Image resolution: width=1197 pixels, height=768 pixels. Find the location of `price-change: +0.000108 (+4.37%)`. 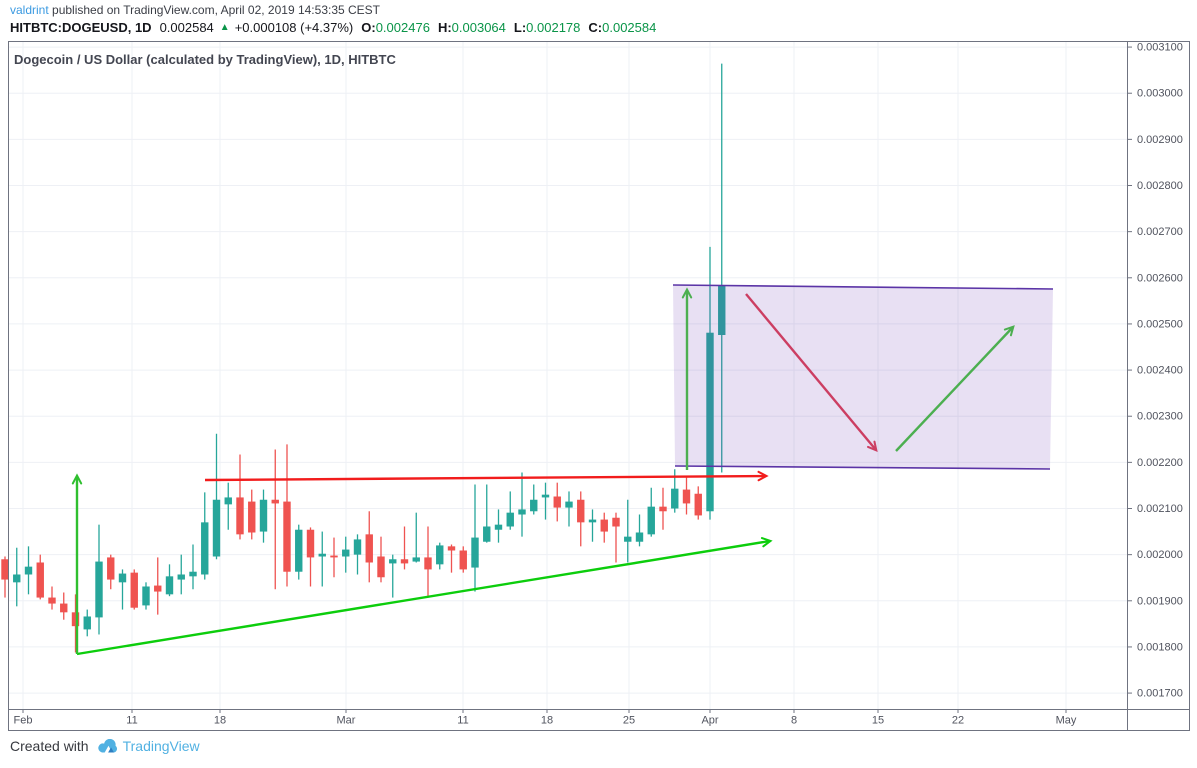

price-change: +0.000108 (+4.37%) is located at coordinates (294, 27).